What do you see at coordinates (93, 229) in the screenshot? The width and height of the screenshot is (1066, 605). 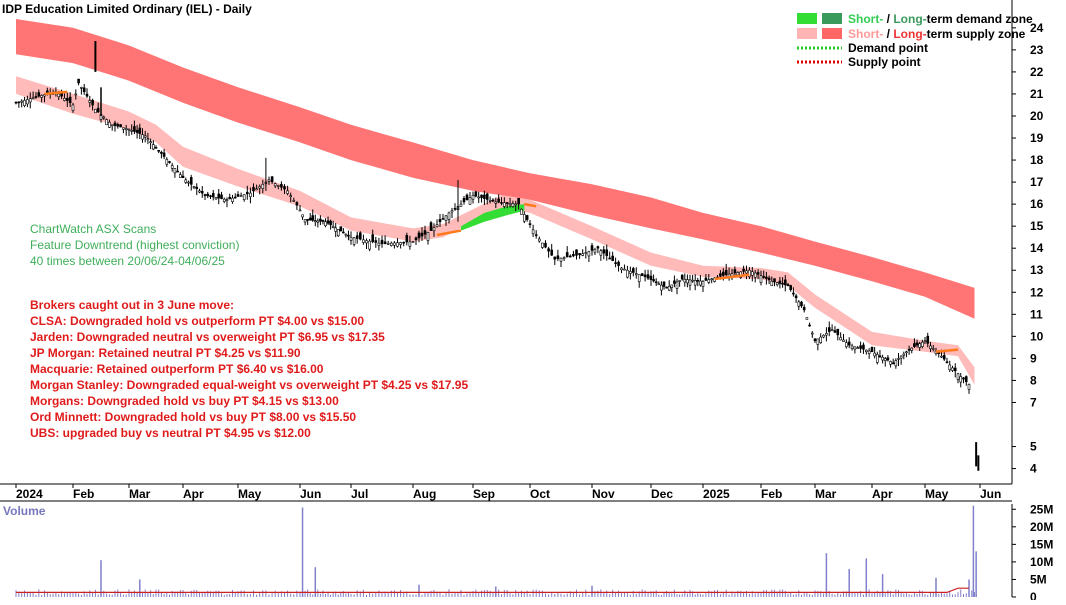 I see `scan-line-1: ChartWatch ASX Scans` at bounding box center [93, 229].